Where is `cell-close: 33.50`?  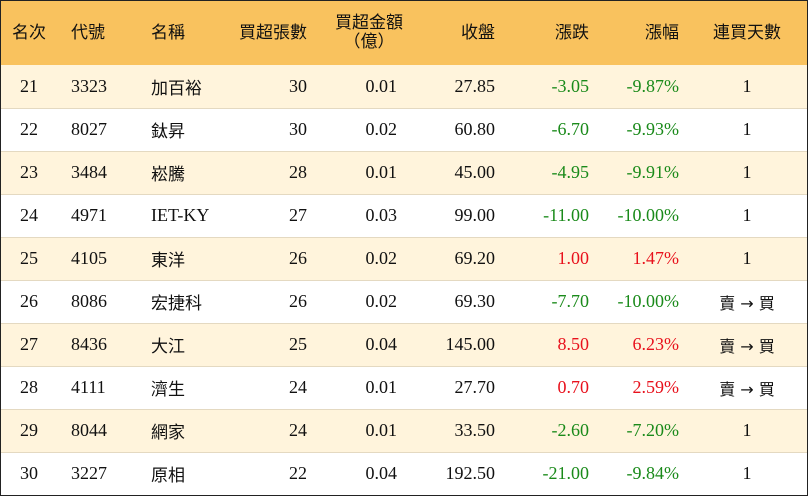
cell-close: 33.50 is located at coordinates (475, 430).